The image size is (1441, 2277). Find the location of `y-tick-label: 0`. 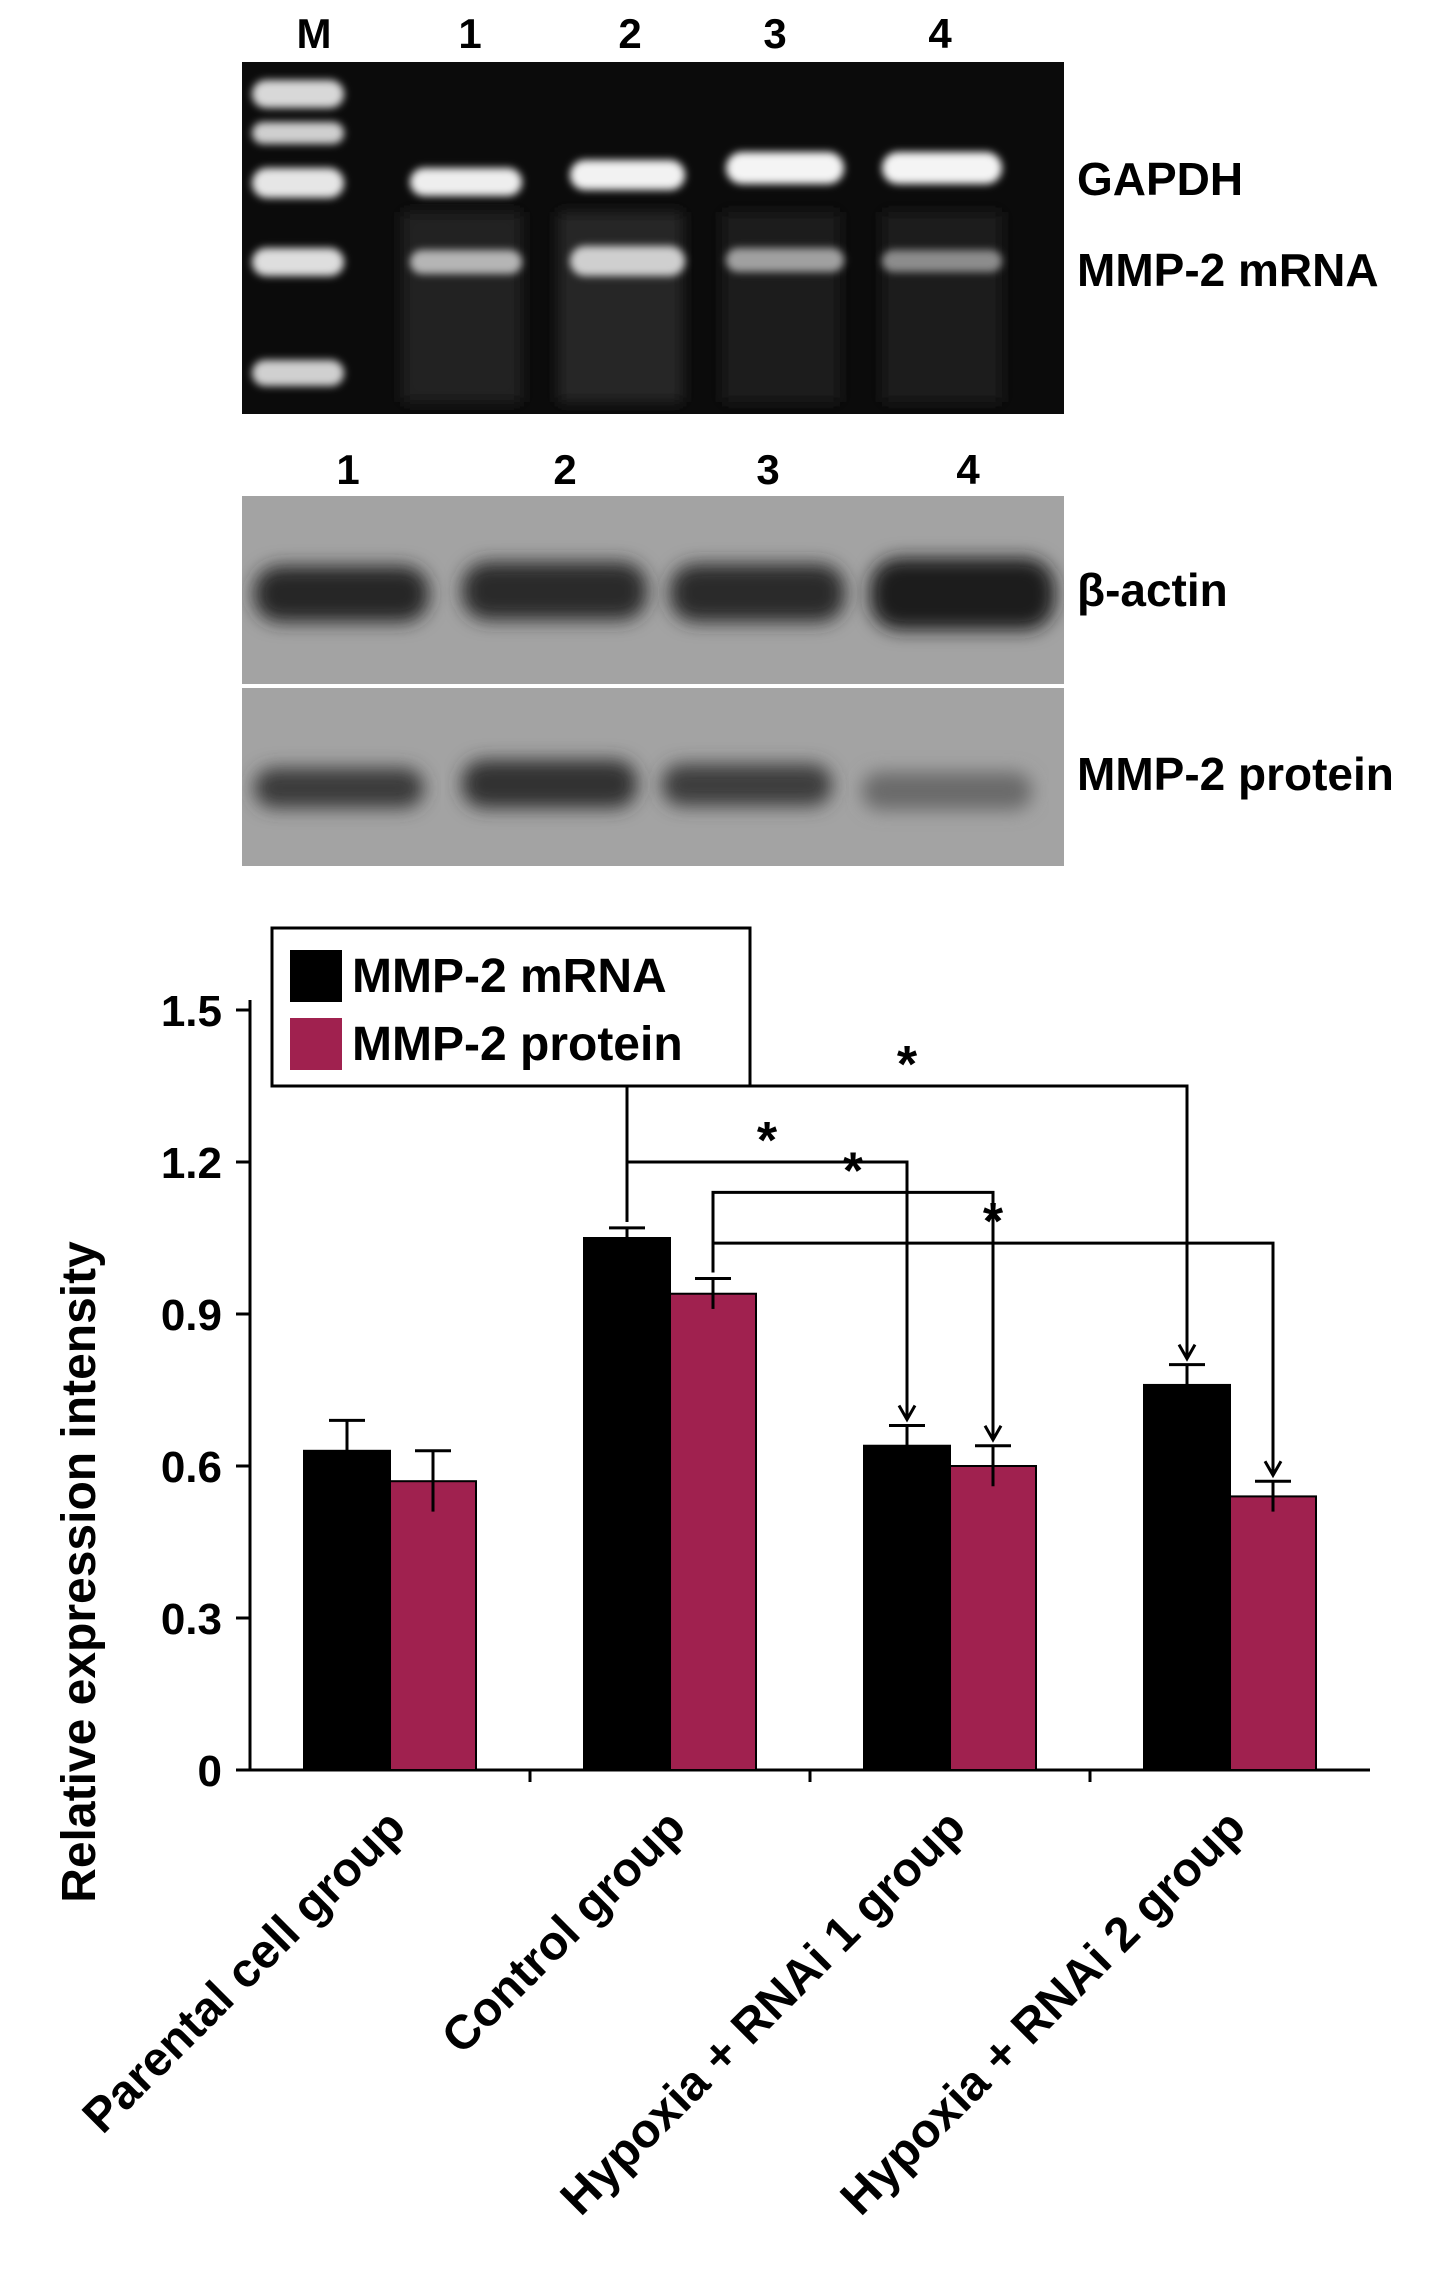

y-tick-label: 0 is located at coordinates (210, 1771).